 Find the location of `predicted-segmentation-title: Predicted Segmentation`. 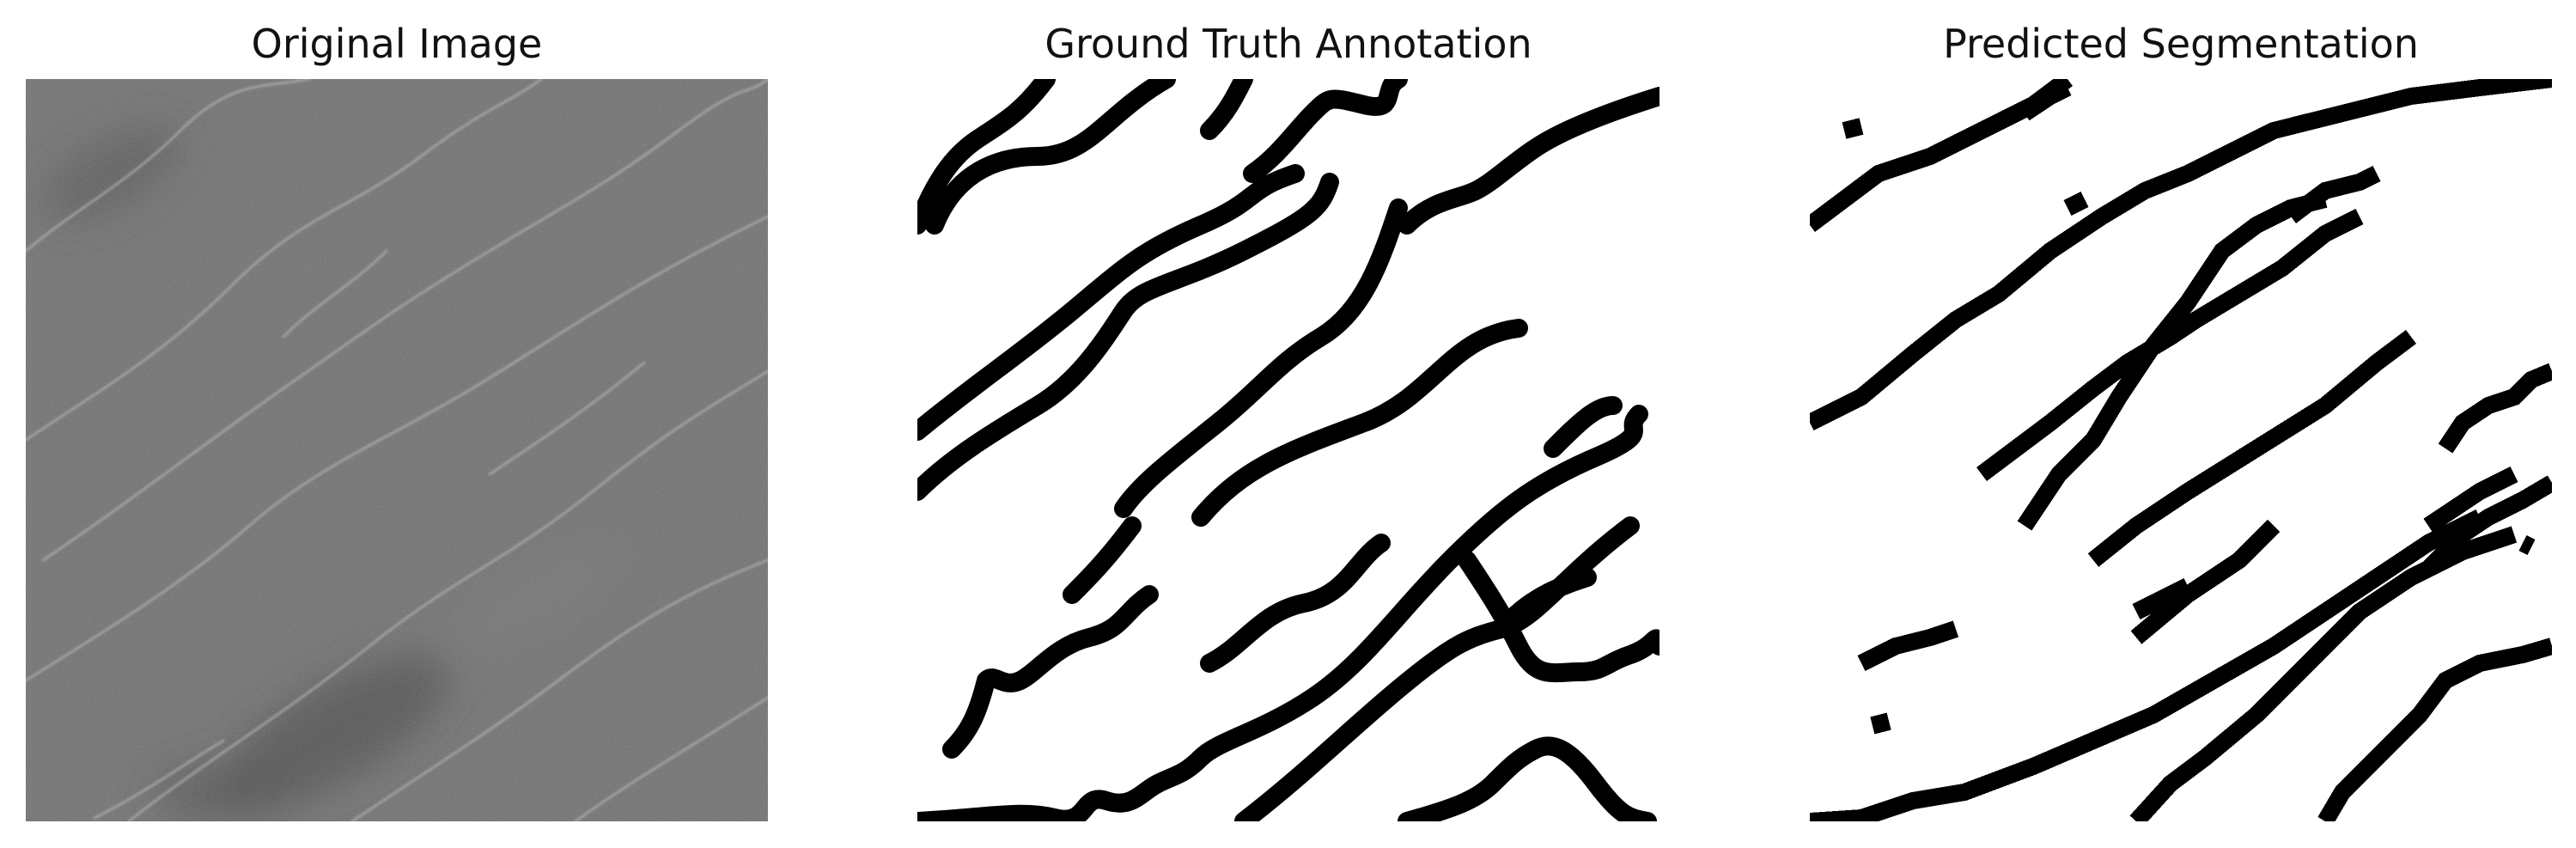

predicted-segmentation-title: Predicted Segmentation is located at coordinates (2181, 44).